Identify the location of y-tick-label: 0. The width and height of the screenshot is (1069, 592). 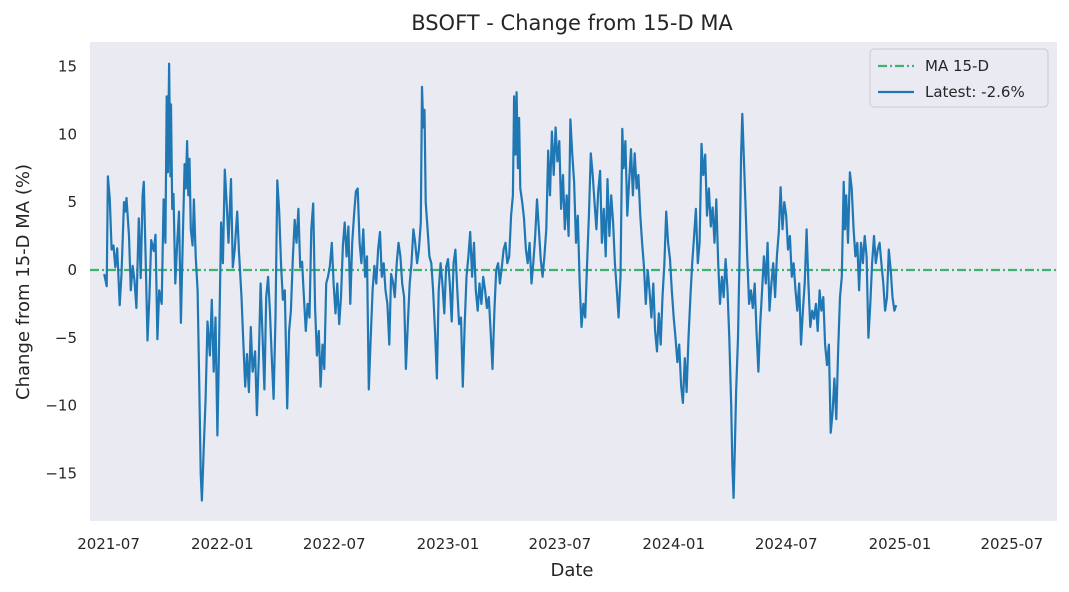
(72, 270).